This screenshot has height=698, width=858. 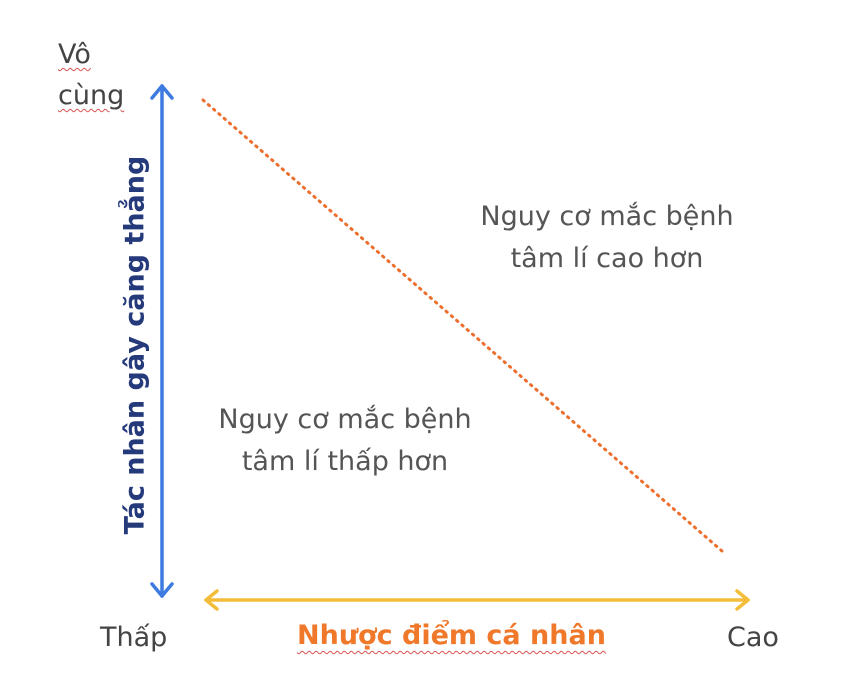 I want to click on y-axis-max-label-line-1: Vô, so click(x=74, y=54).